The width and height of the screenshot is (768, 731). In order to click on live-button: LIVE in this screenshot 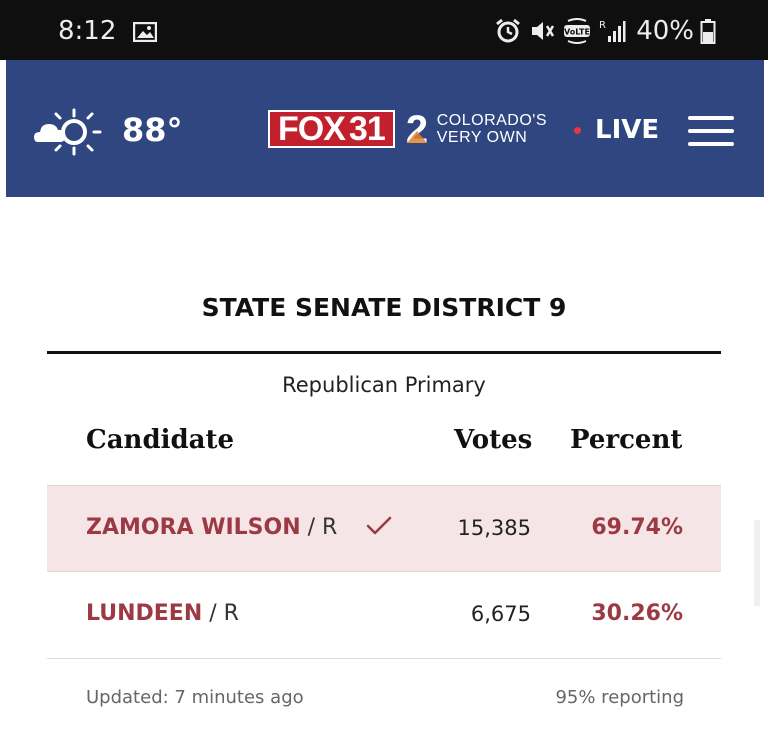, I will do `click(616, 130)`.